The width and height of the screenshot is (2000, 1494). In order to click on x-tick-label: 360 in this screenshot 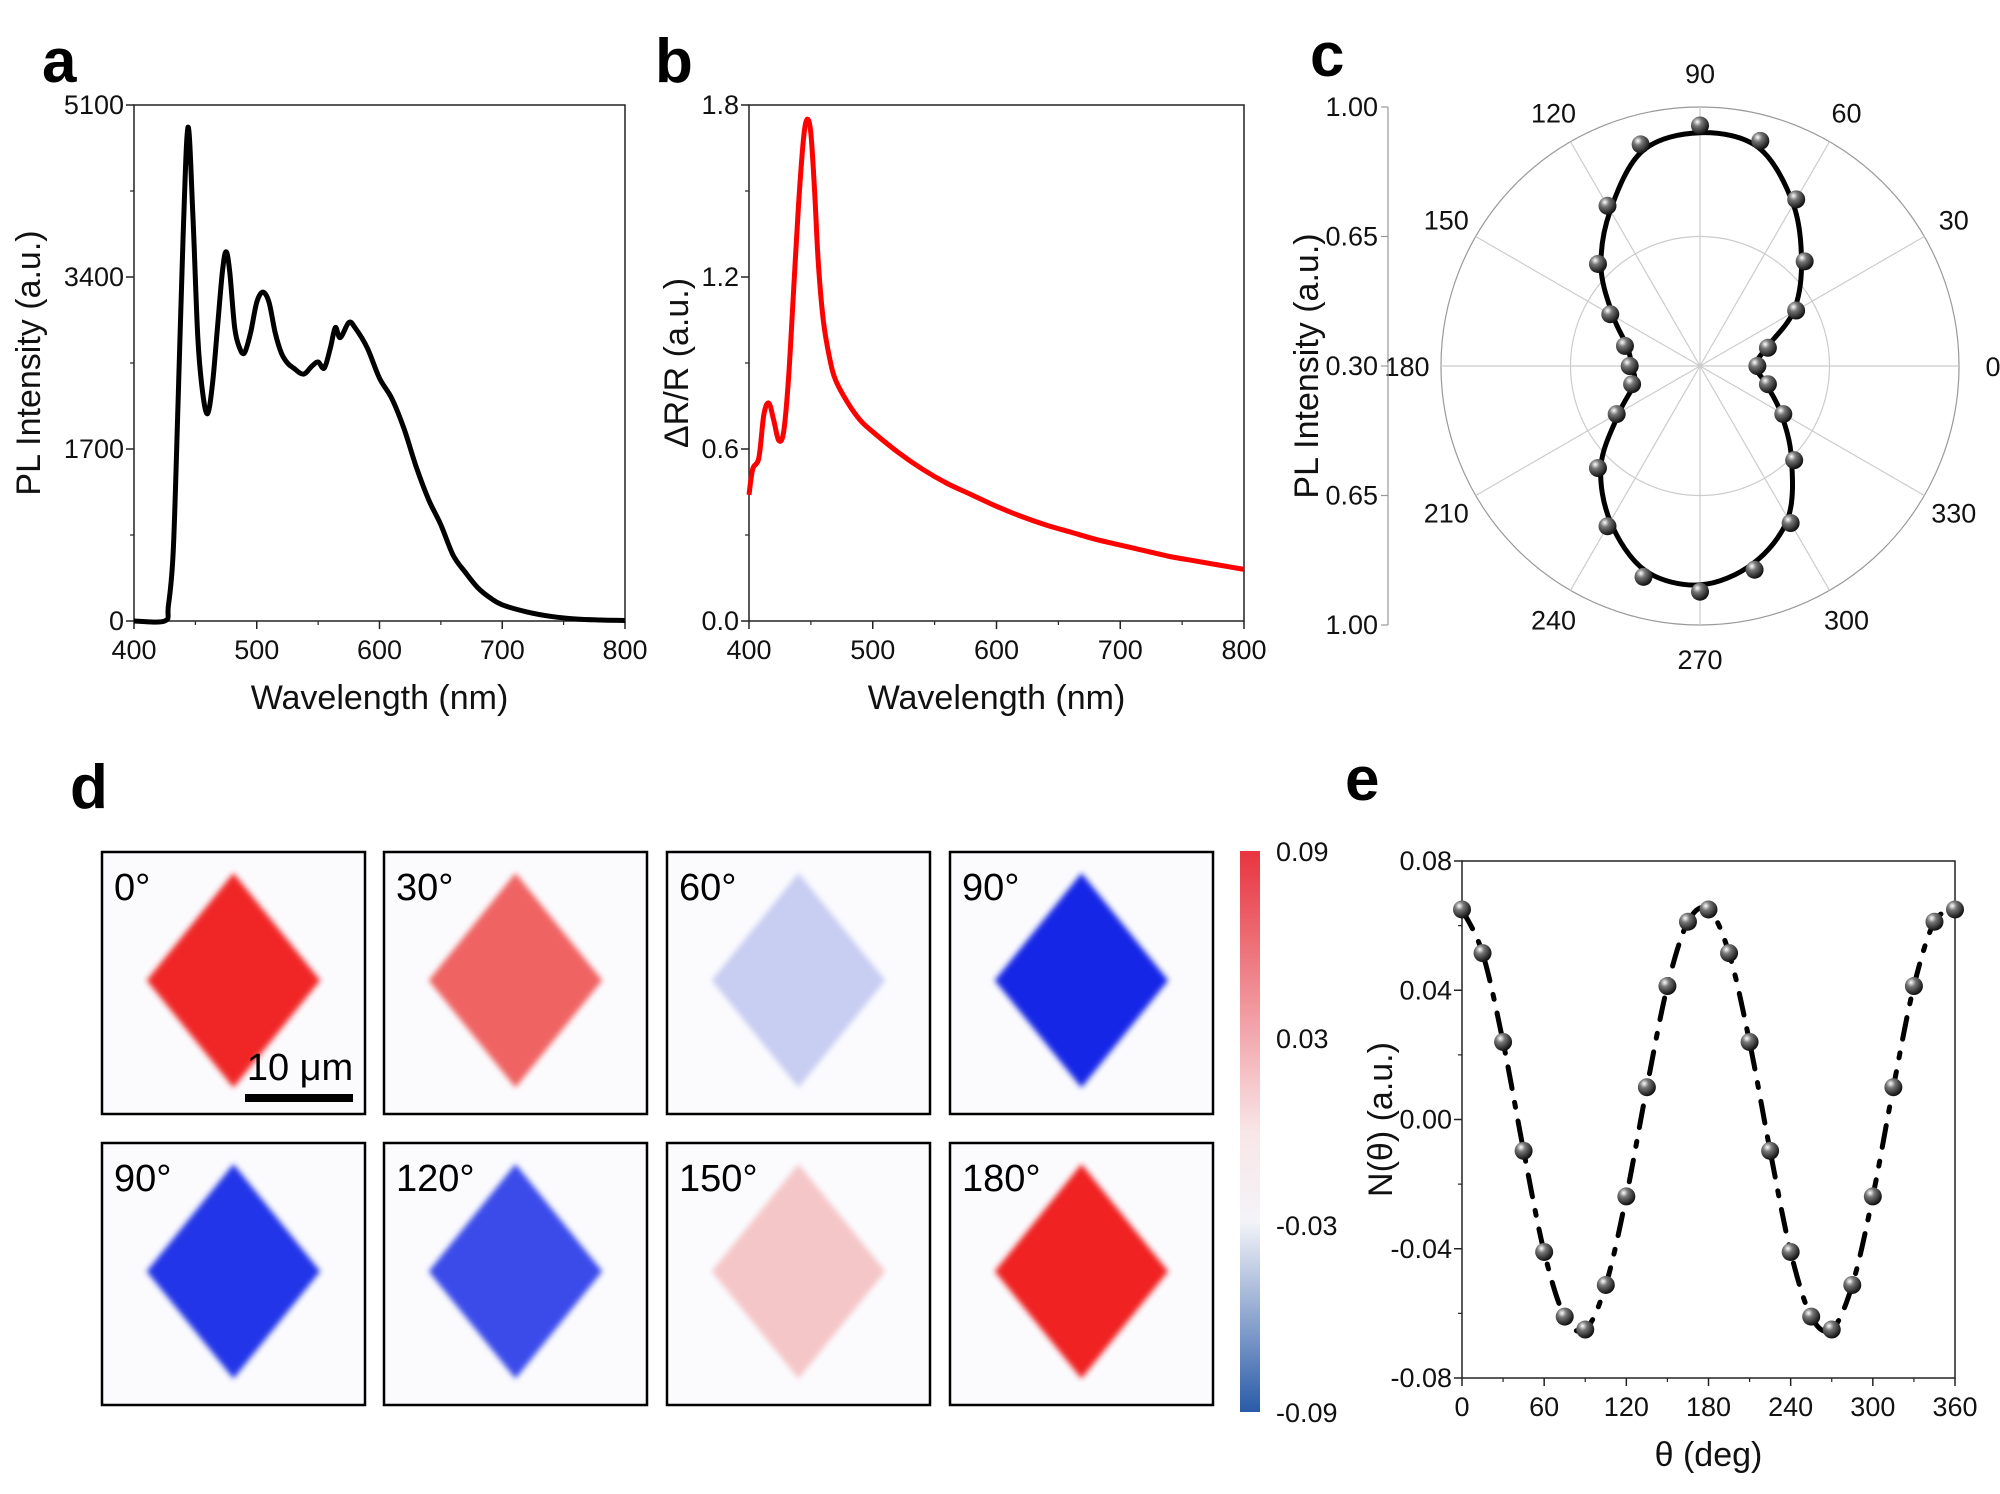, I will do `click(1954, 1407)`.